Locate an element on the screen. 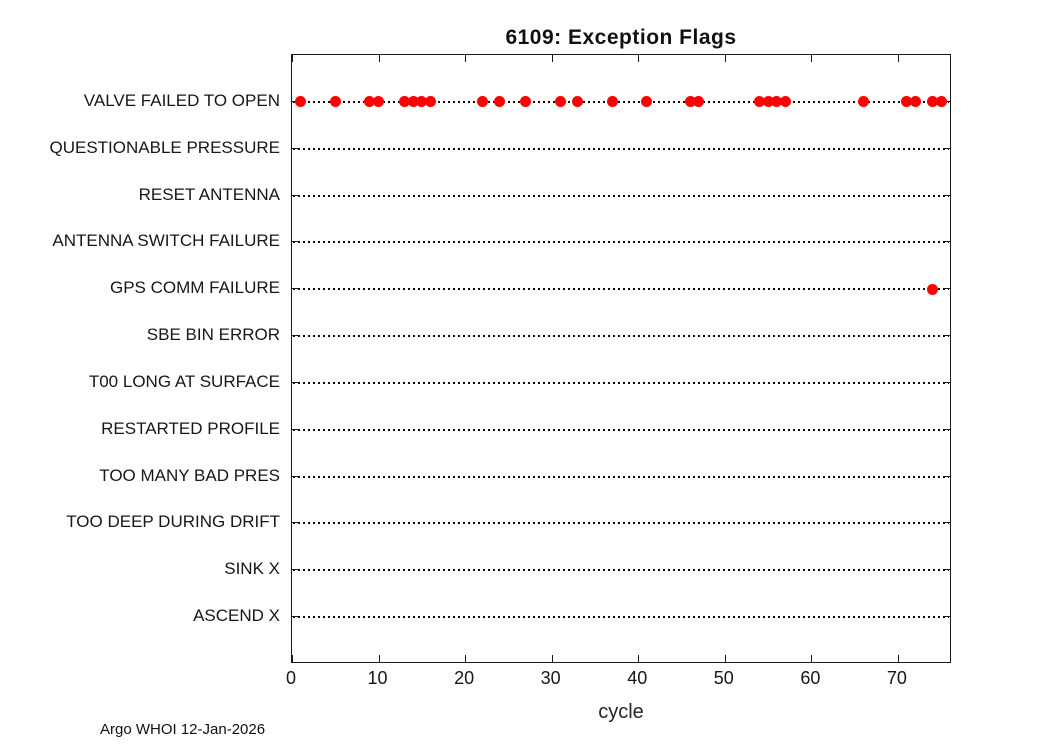 Image resolution: width=1050 pixels, height=750 pixels. y-category-label: ASCEND X is located at coordinates (236, 616).